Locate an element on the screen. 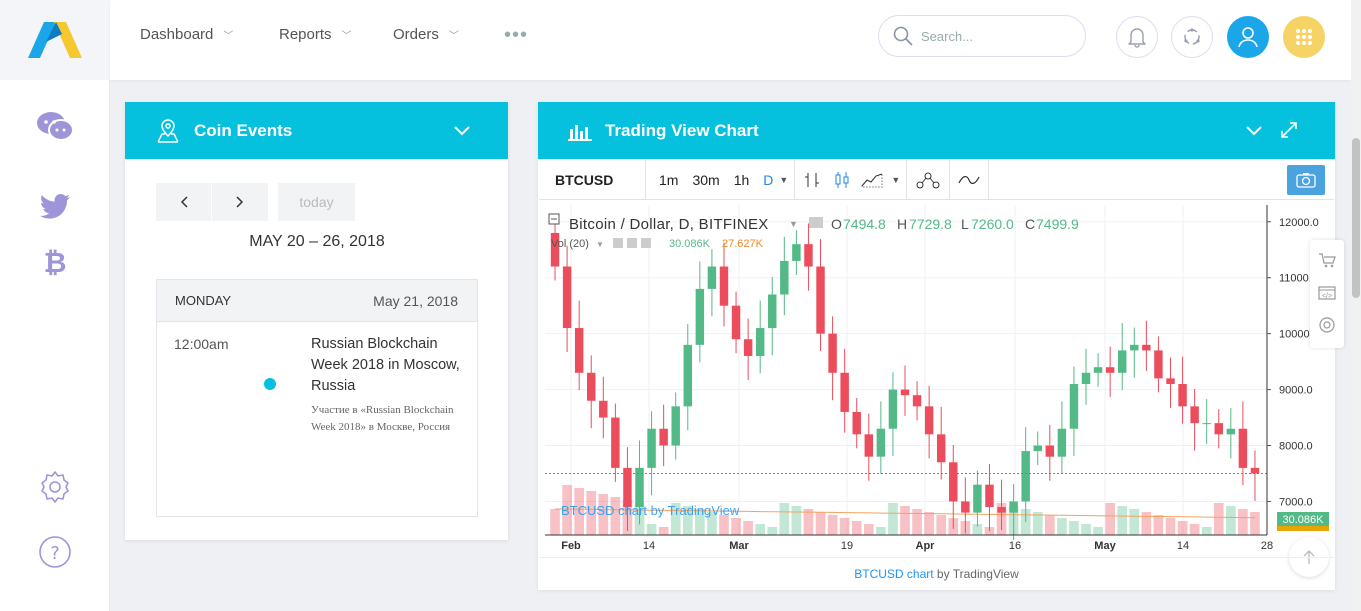  calendar-prev-button is located at coordinates (183, 202).